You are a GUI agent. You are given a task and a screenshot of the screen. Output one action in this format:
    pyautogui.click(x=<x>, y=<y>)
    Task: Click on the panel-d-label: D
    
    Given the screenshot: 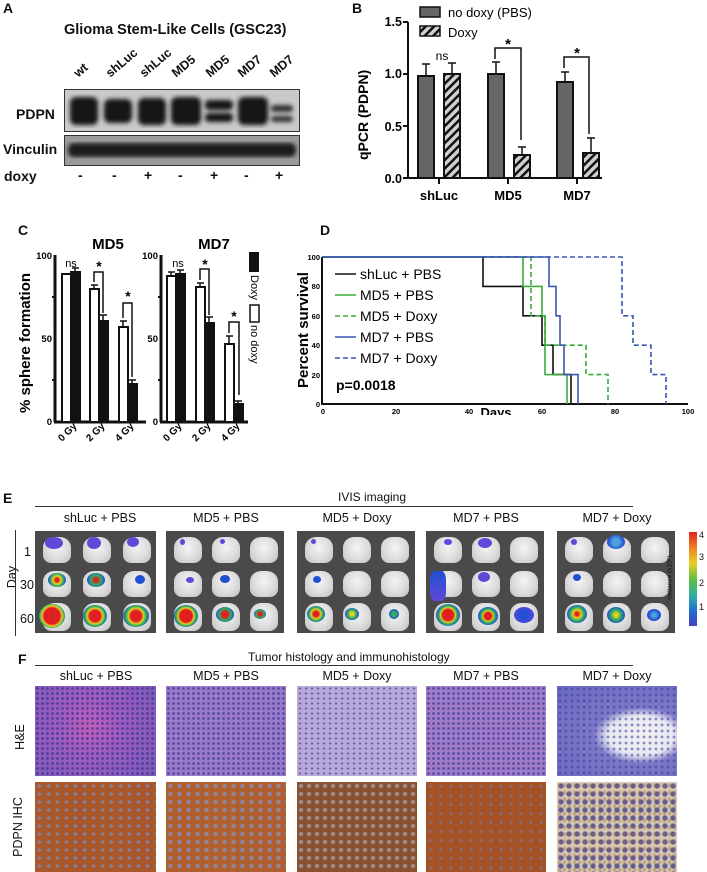 What is the action you would take?
    pyautogui.click(x=325, y=230)
    